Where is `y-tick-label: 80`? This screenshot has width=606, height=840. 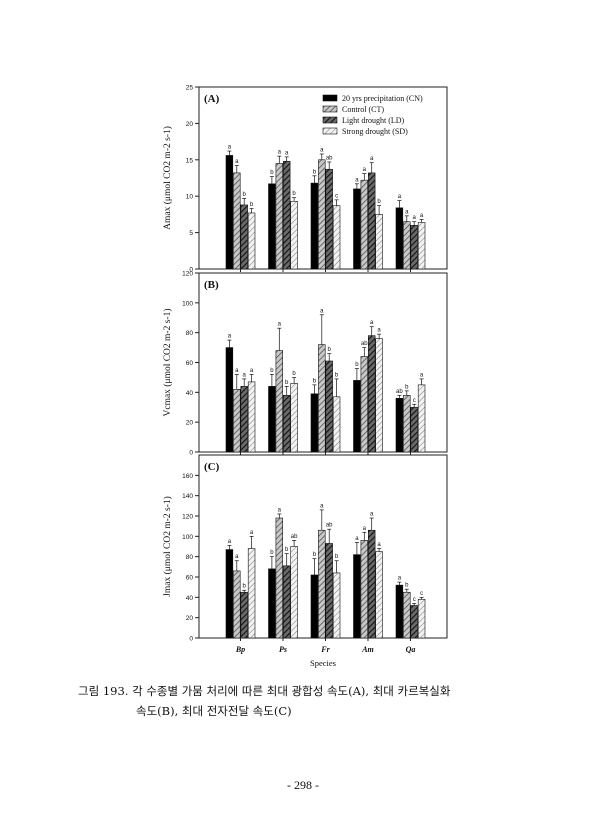
y-tick-label: 80 is located at coordinates (190, 557).